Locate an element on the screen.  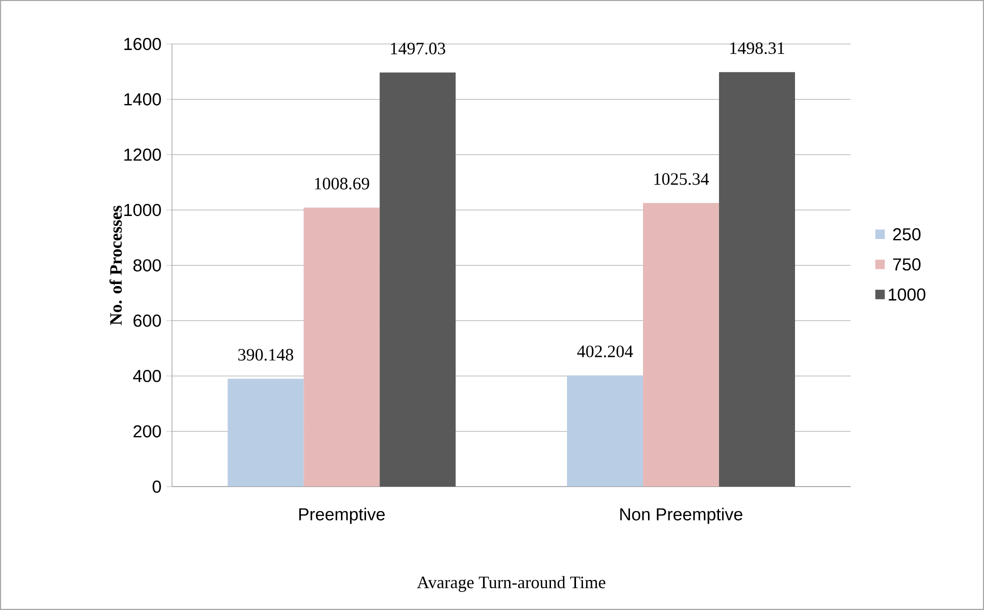
data-label: 402.204 is located at coordinates (605, 352).